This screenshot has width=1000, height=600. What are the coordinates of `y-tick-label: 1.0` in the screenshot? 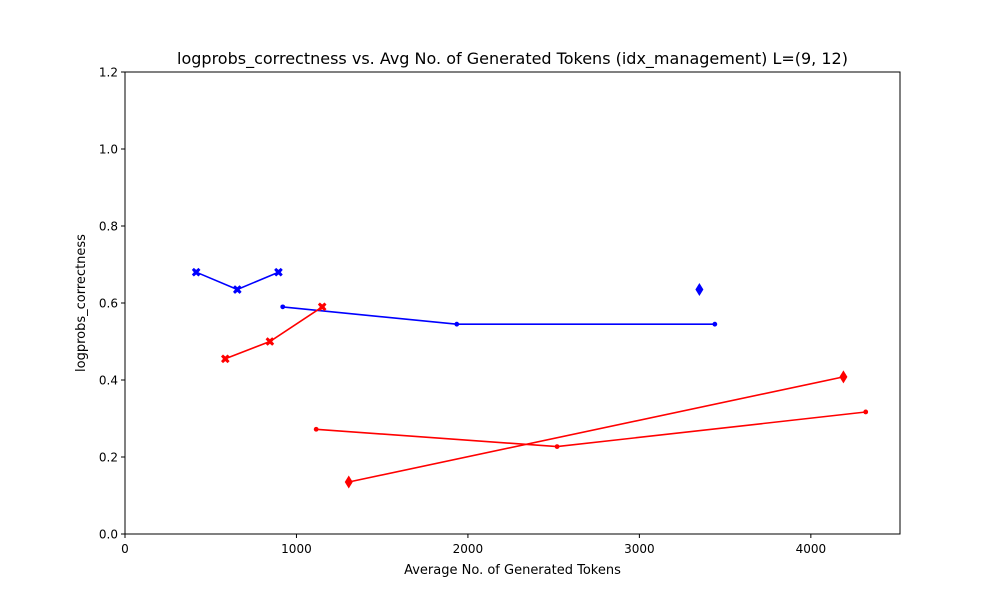 It's located at (108, 150).